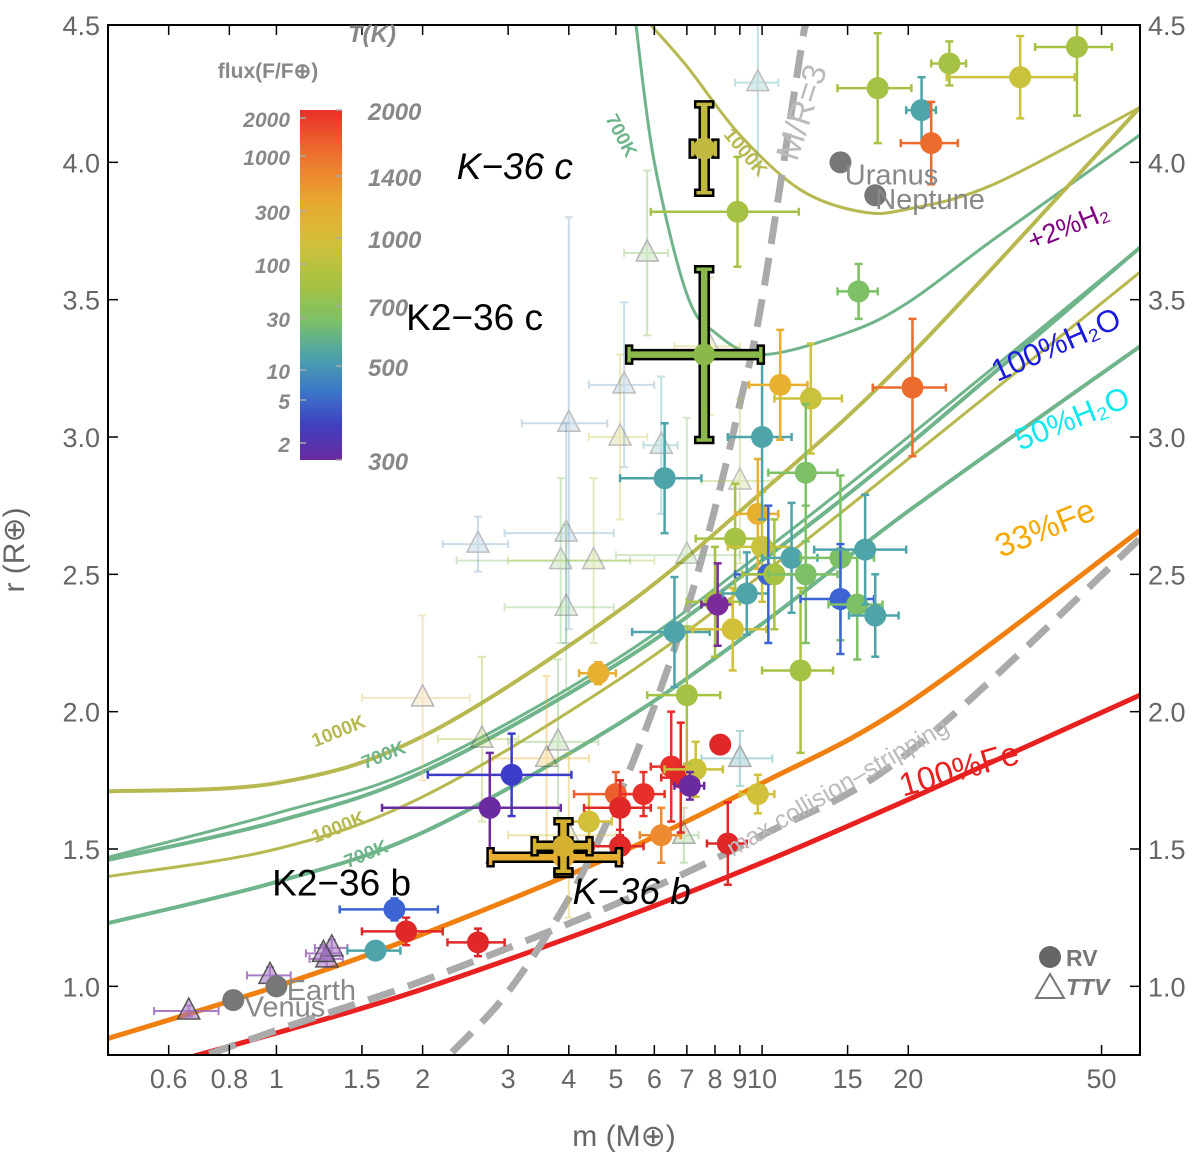  What do you see at coordinates (704, 148) in the screenshot?
I see `k-36-c-marker` at bounding box center [704, 148].